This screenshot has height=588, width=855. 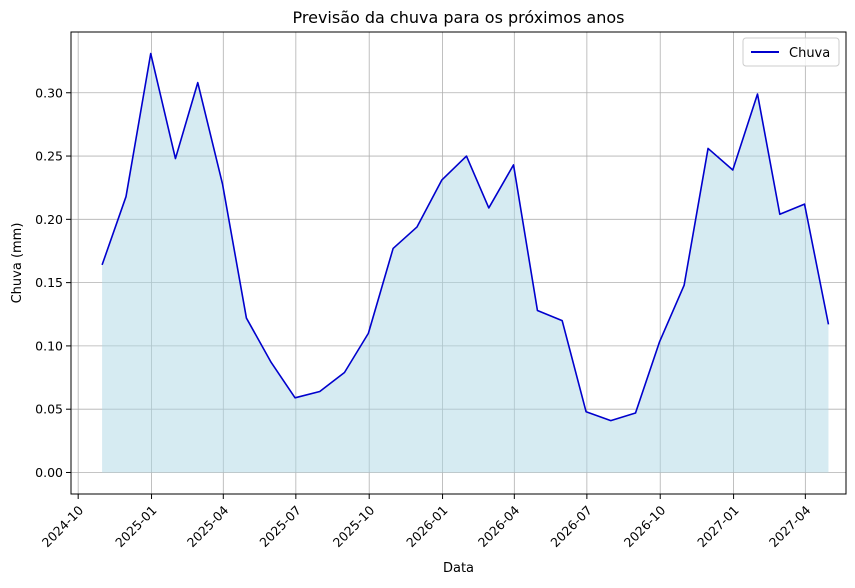 I want to click on x-tick-label: 2025-10, so click(x=354, y=526).